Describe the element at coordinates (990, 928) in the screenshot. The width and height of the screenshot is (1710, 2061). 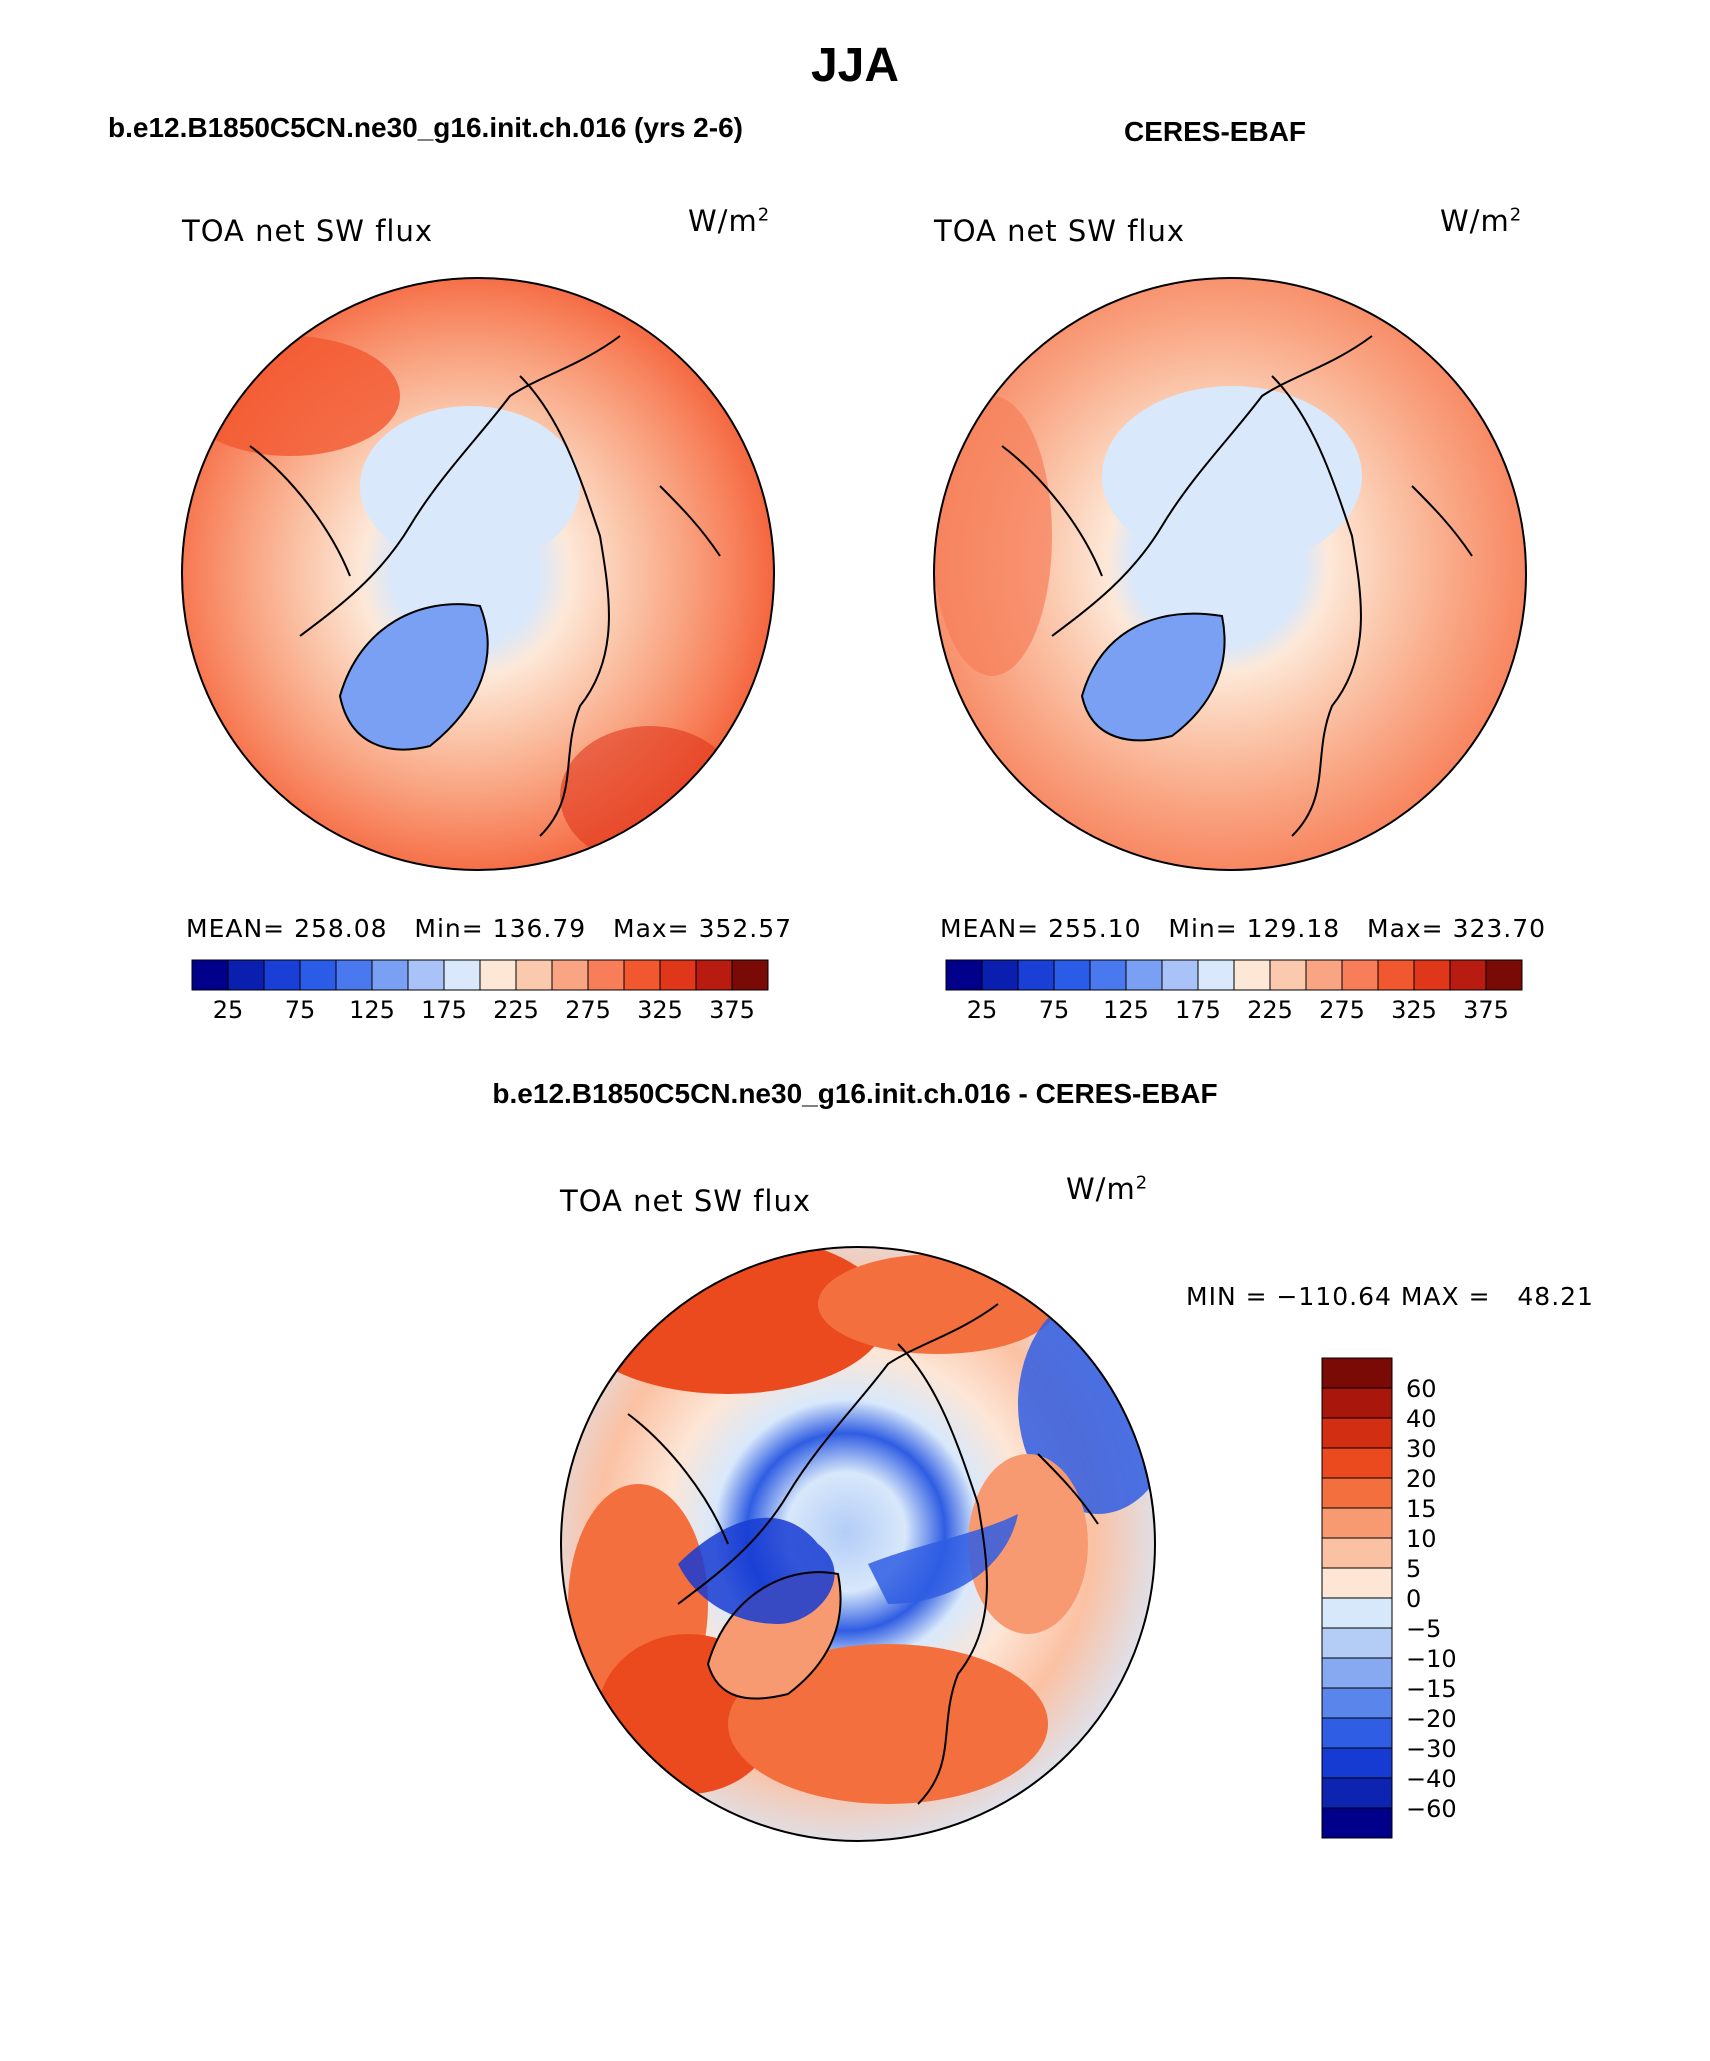
I see `obs-mean-label: MEAN=` at that location.